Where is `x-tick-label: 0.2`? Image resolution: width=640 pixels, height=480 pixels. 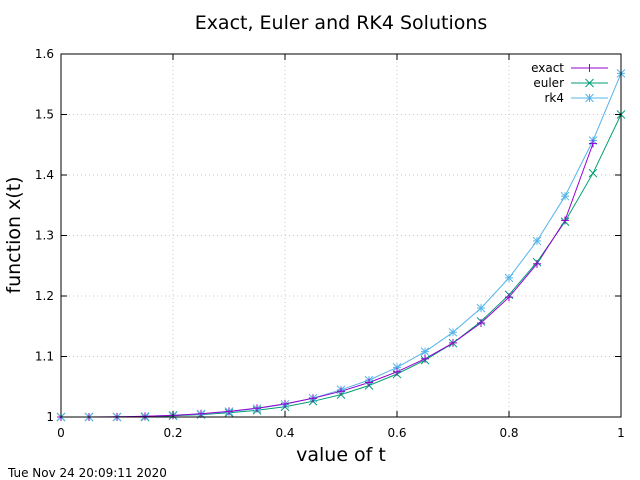
x-tick-label: 0.2 is located at coordinates (172, 433).